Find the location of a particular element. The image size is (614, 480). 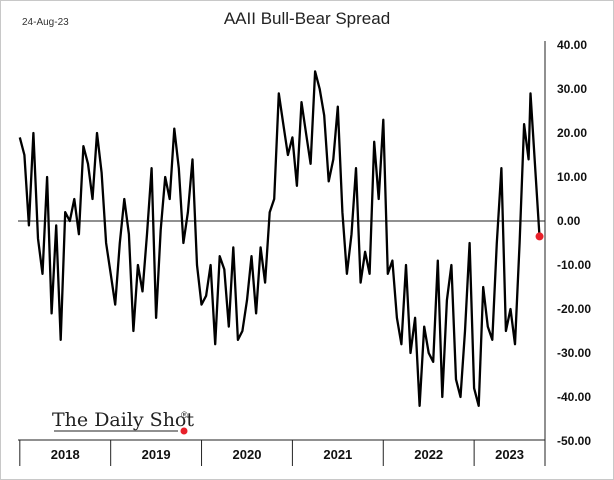

x-axis-labels: 2018 2019 2020 2021 2022 2023 is located at coordinates (287, 454).